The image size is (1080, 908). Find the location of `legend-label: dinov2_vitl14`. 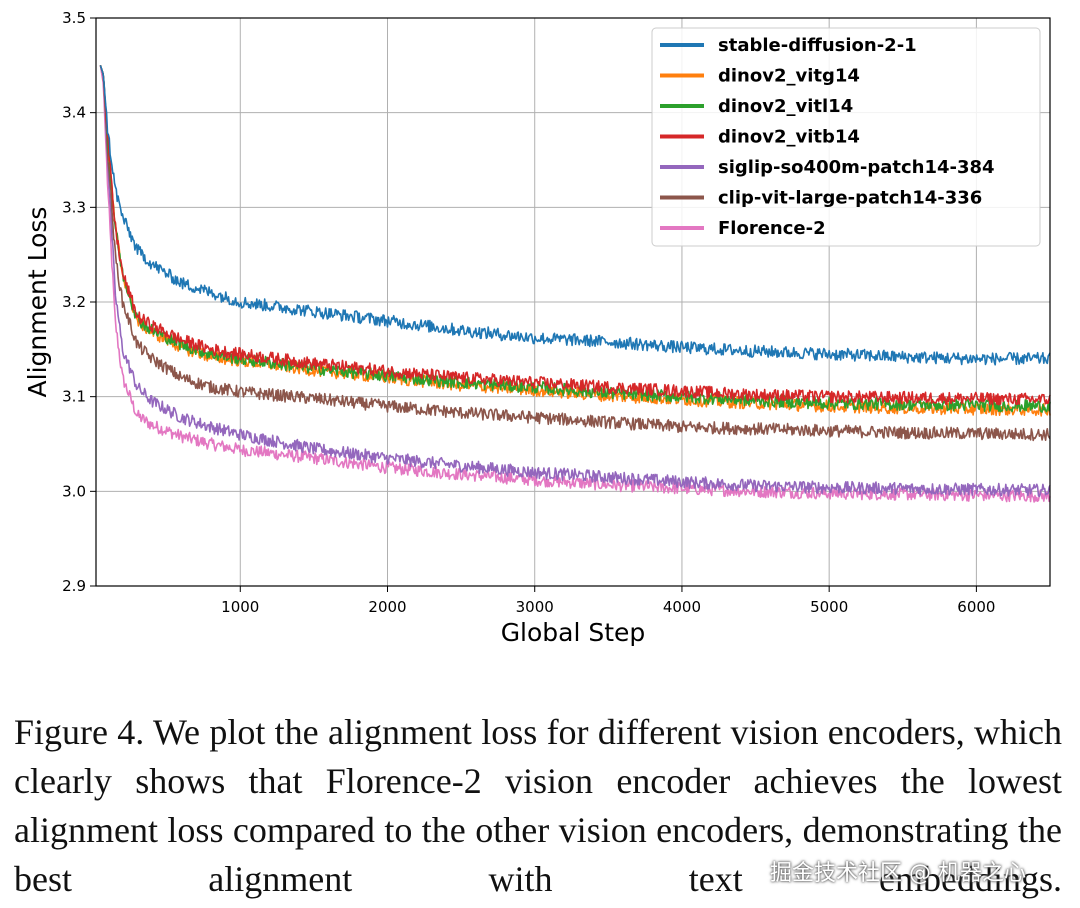

legend-label: dinov2_vitl14 is located at coordinates (785, 106).